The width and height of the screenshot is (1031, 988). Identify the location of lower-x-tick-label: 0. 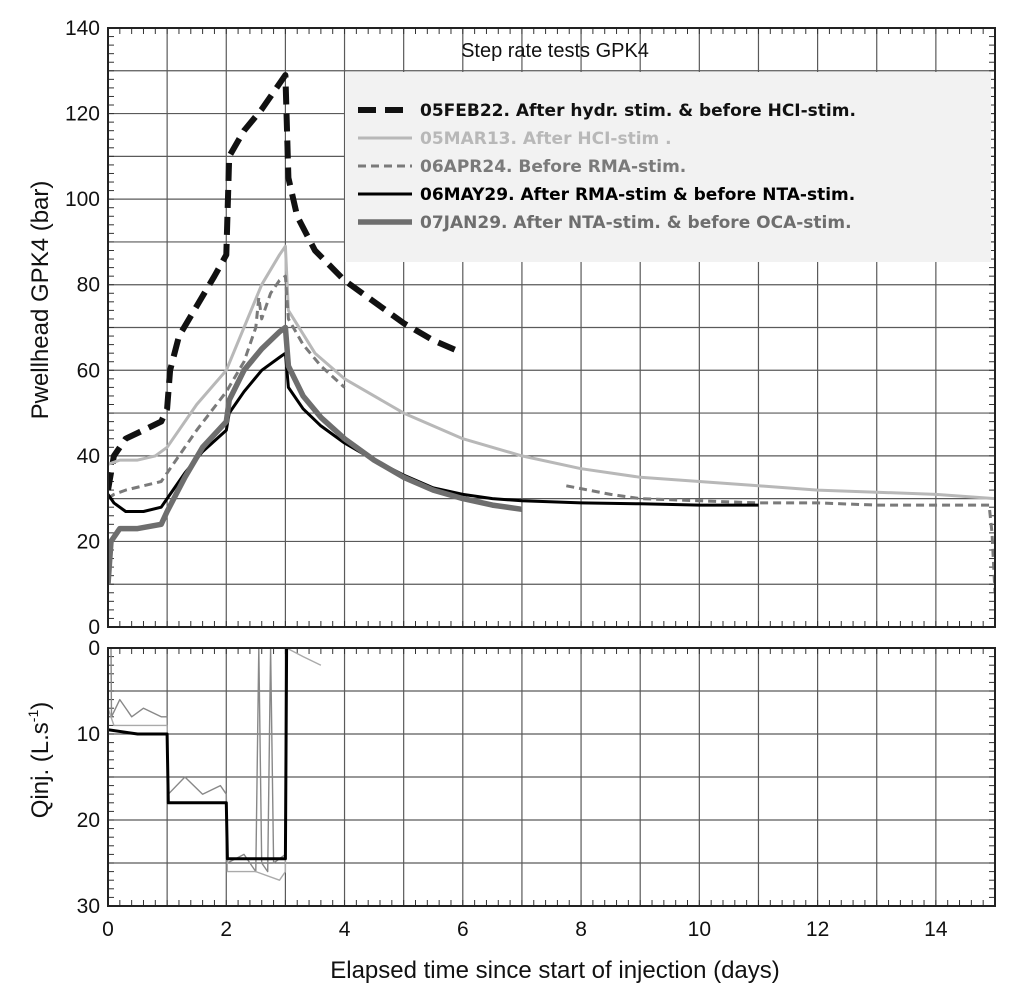
(108, 929).